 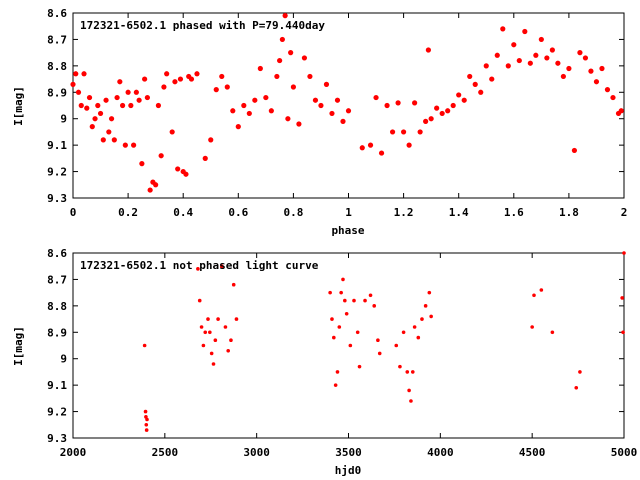 I want to click on phased-x-tick-label: 1.6, so click(x=514, y=212).